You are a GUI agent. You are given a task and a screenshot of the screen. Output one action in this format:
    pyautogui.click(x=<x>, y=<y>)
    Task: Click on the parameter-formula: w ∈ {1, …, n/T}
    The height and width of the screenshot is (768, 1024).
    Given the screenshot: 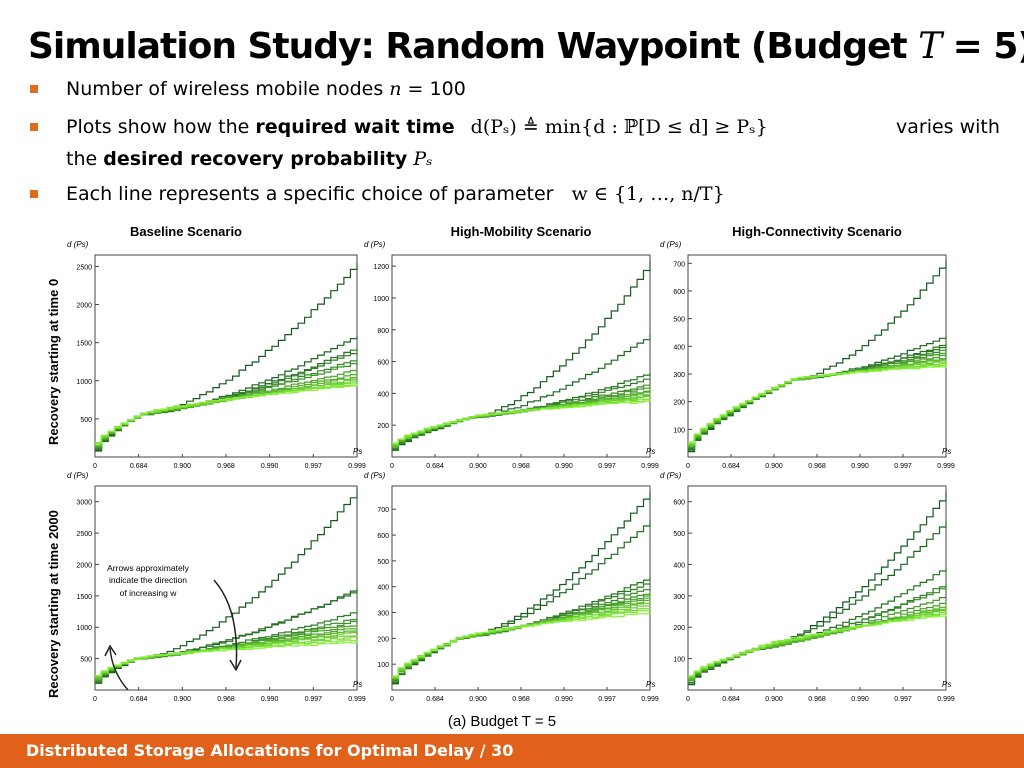 What is the action you would take?
    pyautogui.click(x=648, y=194)
    